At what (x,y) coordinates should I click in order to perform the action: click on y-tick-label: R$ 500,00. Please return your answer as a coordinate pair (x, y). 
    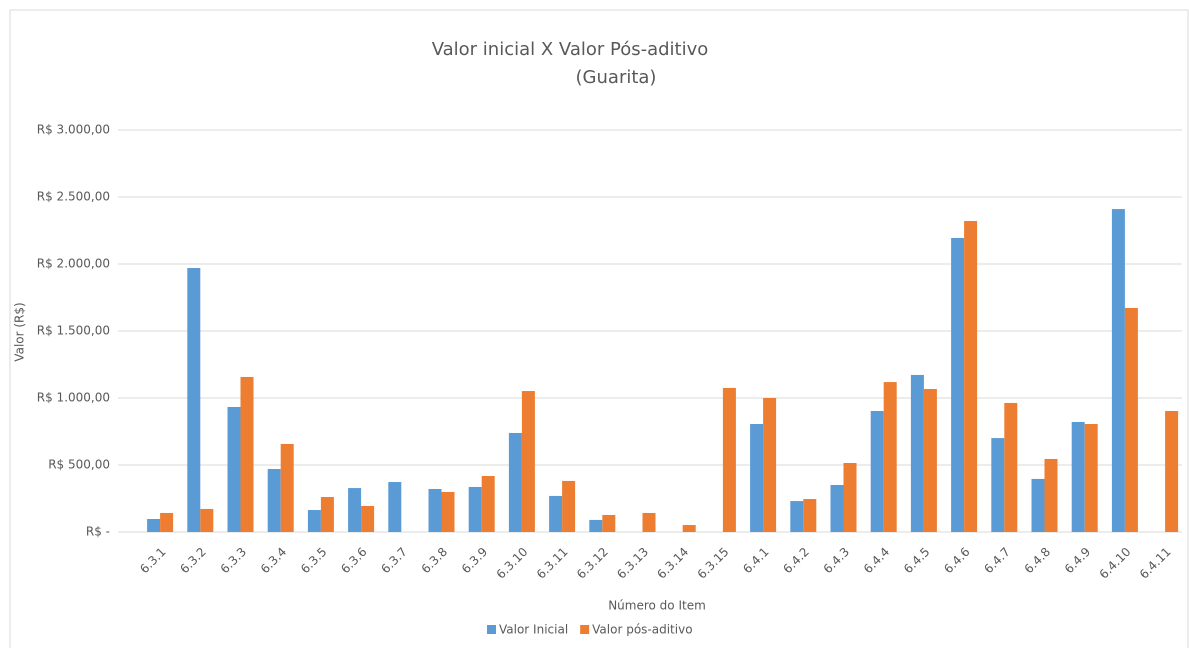
    Looking at the image, I should click on (79, 465).